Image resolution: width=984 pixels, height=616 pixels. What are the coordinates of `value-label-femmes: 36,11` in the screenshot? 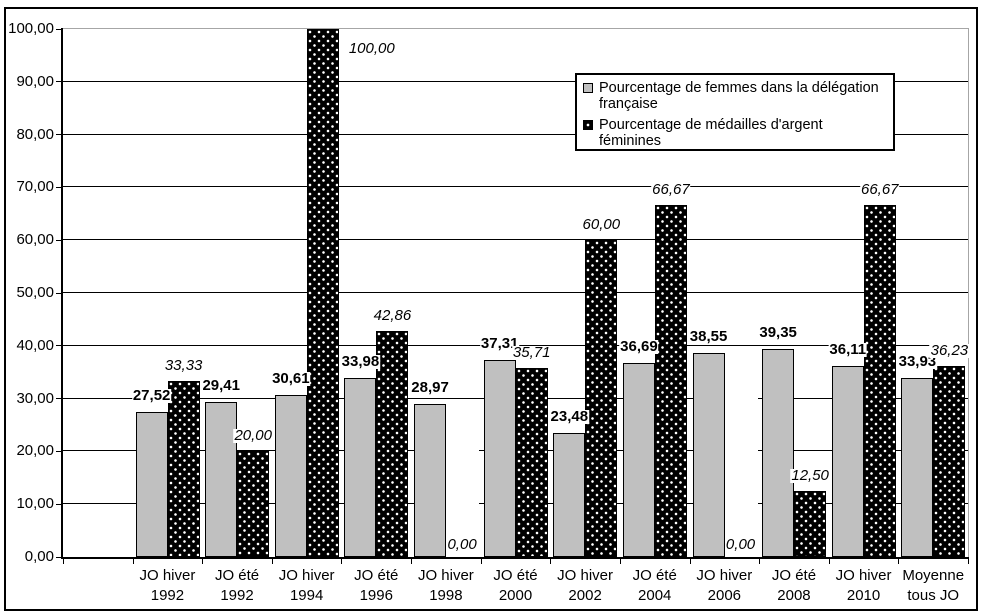 It's located at (848, 350).